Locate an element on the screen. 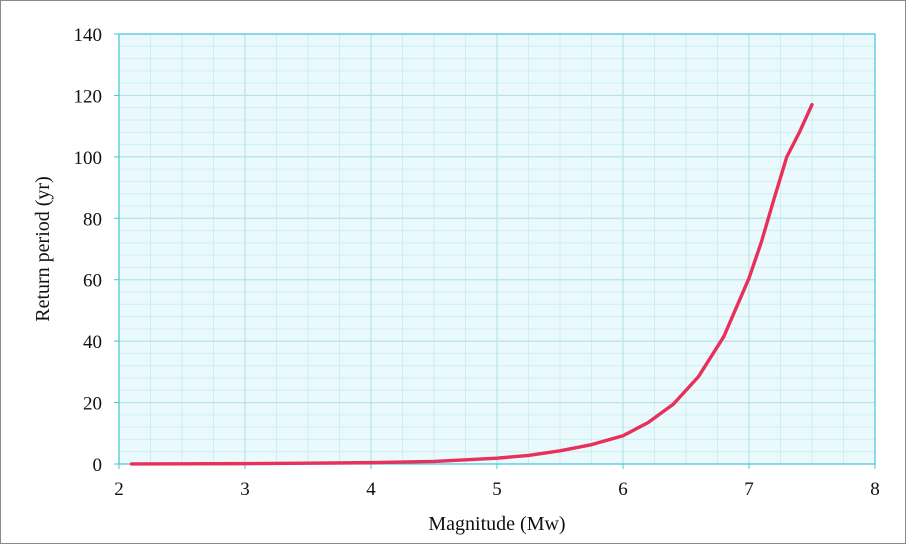 The height and width of the screenshot is (545, 906). x-tick-label: 7 is located at coordinates (749, 489).